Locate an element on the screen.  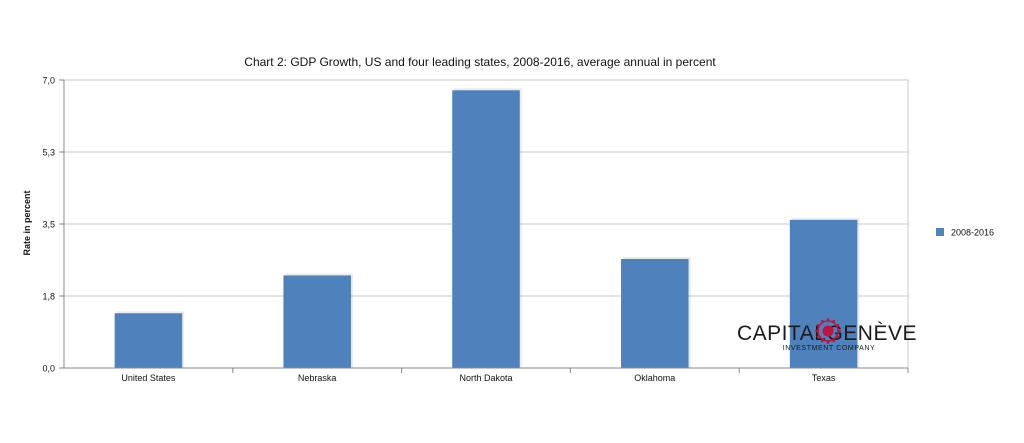
bar-nebraska is located at coordinates (317, 321).